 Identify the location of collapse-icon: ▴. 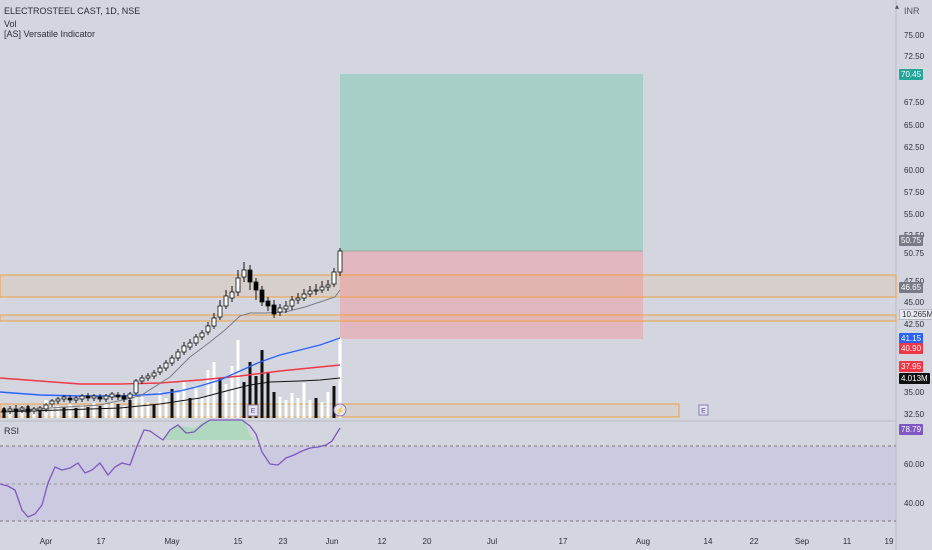
(896, 6).